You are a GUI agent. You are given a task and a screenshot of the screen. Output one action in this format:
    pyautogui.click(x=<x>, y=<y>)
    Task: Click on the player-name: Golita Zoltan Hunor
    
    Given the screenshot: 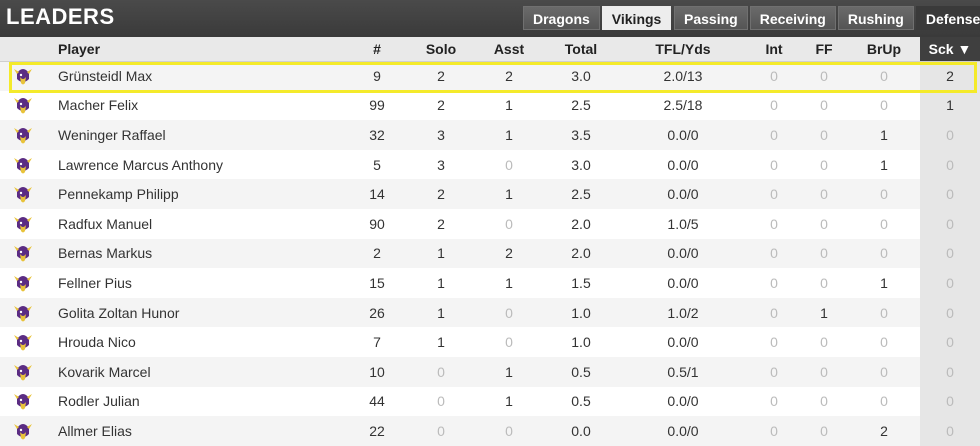 What is the action you would take?
    pyautogui.click(x=196, y=312)
    